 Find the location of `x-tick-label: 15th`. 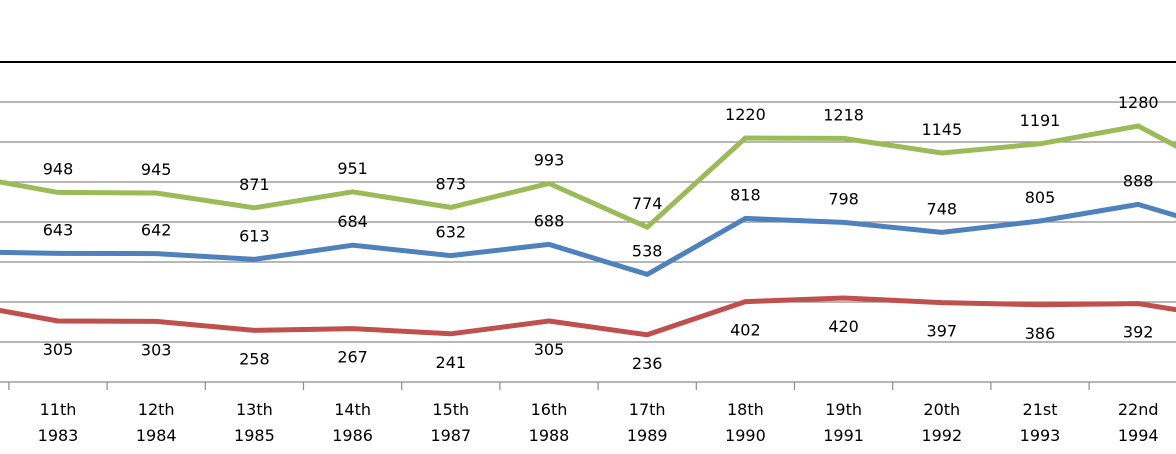

x-tick-label: 15th is located at coordinates (450, 409).